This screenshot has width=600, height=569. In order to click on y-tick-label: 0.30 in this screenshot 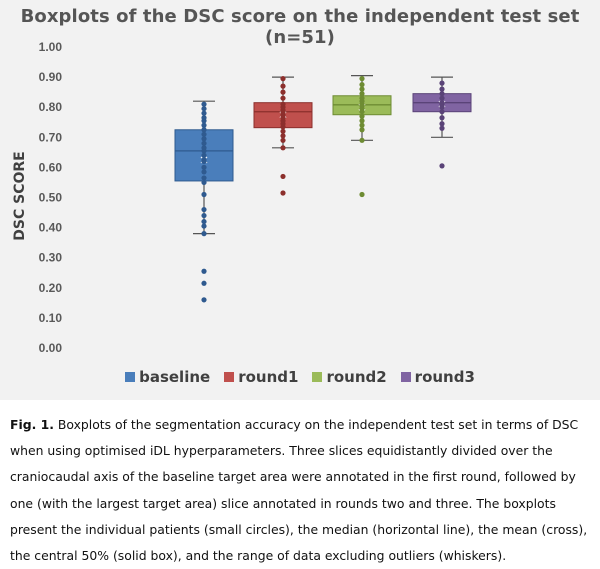, I will do `click(51, 258)`.